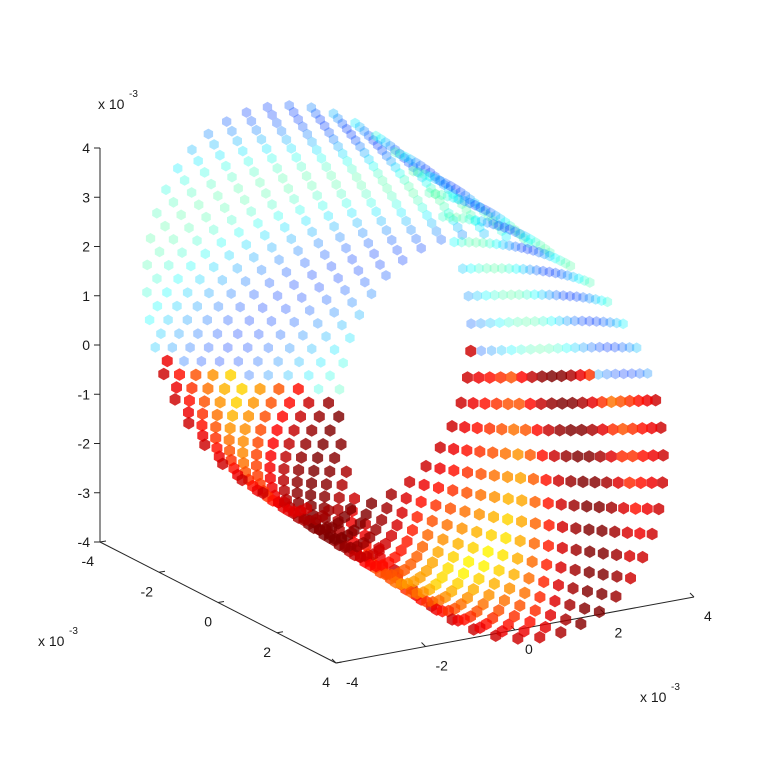 The width and height of the screenshot is (768, 768). I want to click on x-multiplier-exponent: -3, so click(675, 687).